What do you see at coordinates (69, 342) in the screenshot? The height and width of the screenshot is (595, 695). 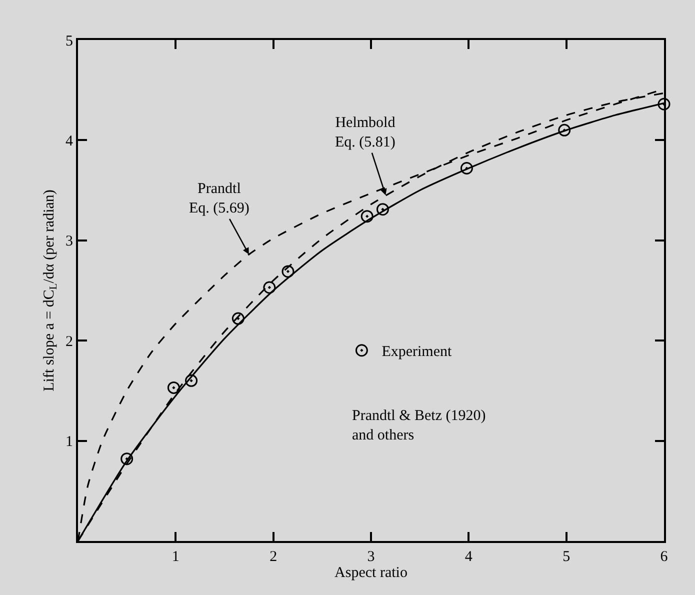 I see `y-tick-label: 2` at bounding box center [69, 342].